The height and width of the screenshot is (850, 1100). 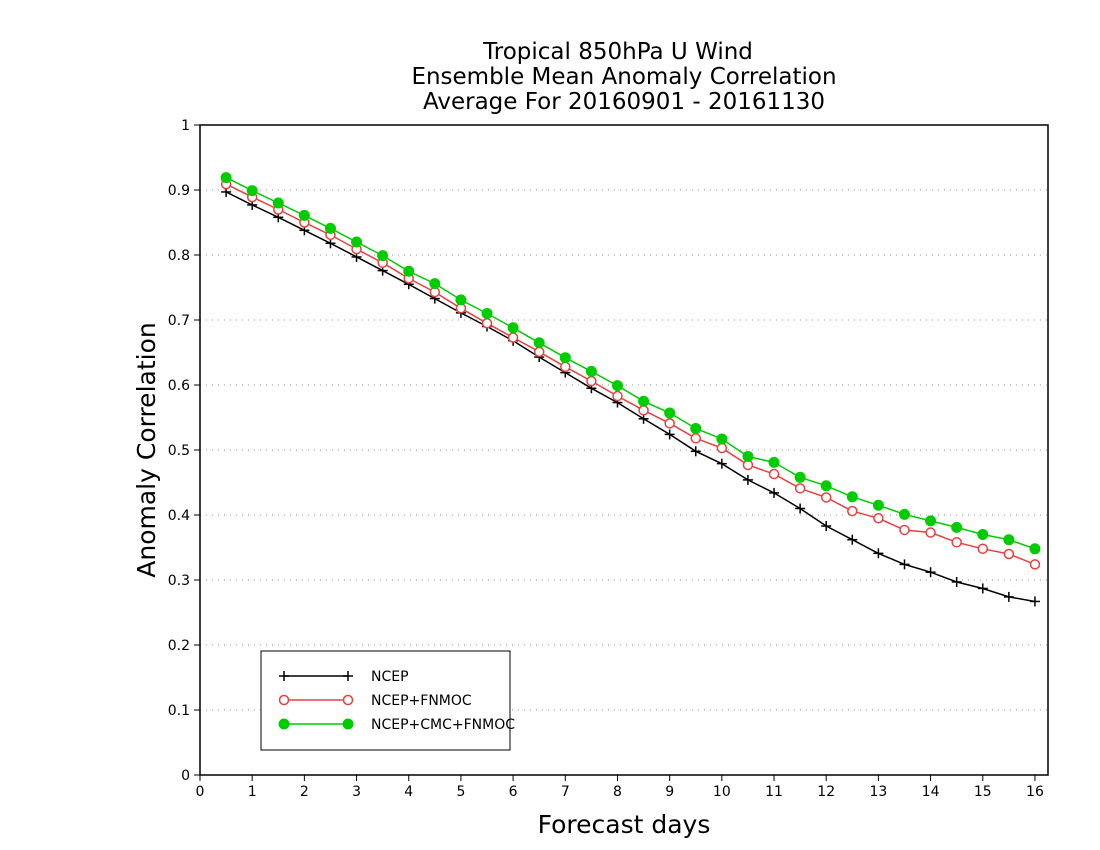 I want to click on x-tick-label: 11, so click(x=774, y=792).